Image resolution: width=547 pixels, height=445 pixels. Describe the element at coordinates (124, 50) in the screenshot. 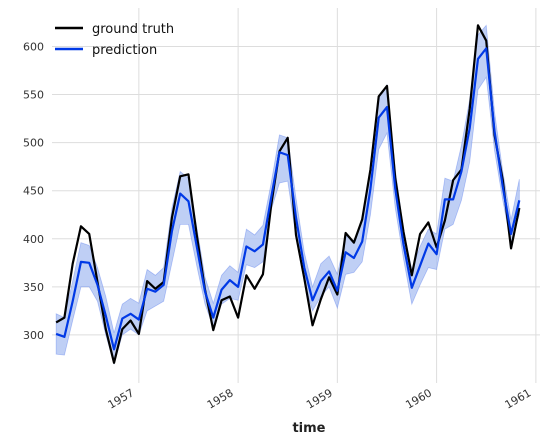

I see `legend-label: prediction` at that location.